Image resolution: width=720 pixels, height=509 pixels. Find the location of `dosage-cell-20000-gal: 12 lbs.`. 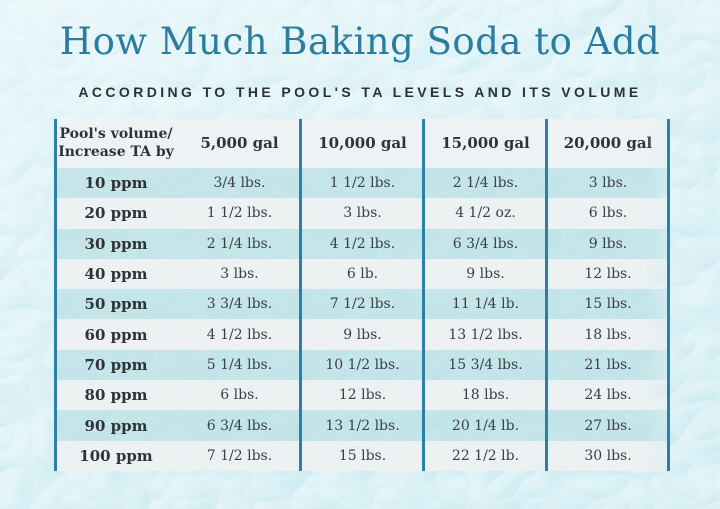

dosage-cell-20000-gal: 12 lbs. is located at coordinates (608, 274).